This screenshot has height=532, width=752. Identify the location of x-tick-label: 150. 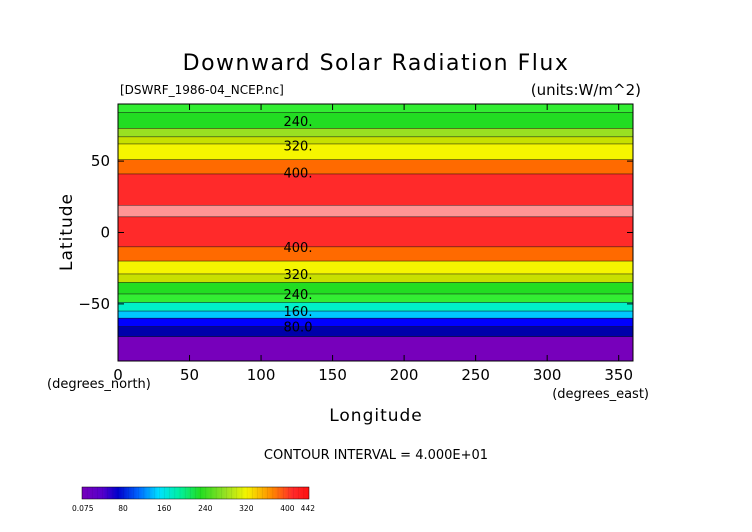
(332, 375).